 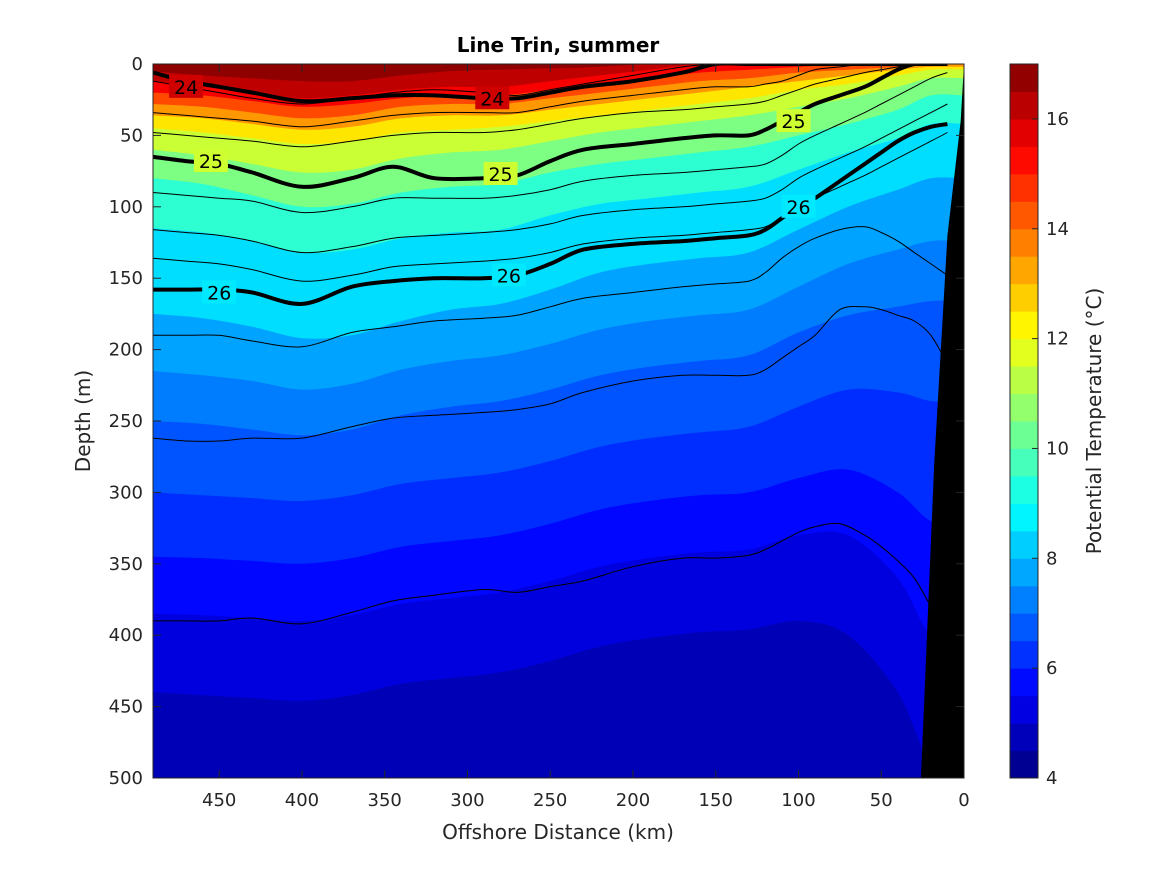 I want to click on x-tick-label: 400, so click(x=302, y=800).